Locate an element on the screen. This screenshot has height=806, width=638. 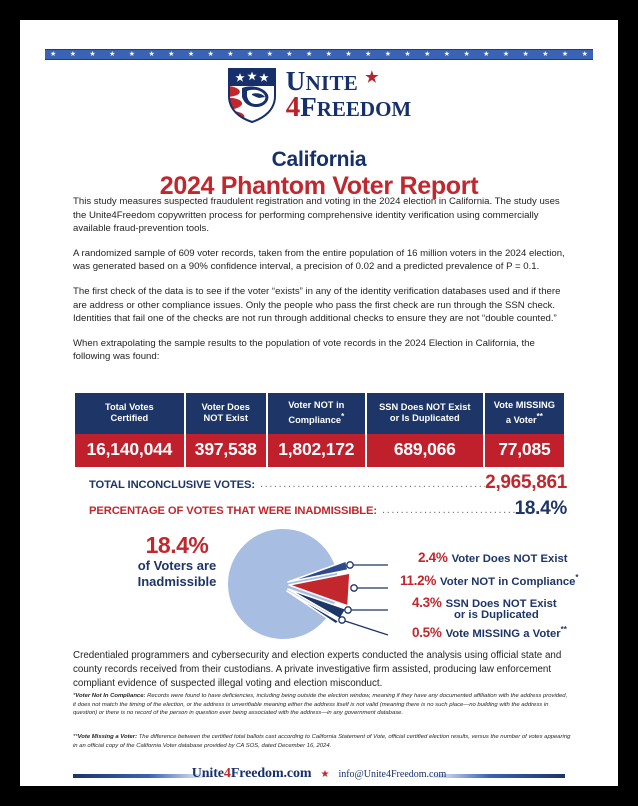
logo-line-freedom: 4 F REEDOM is located at coordinates (348, 107).